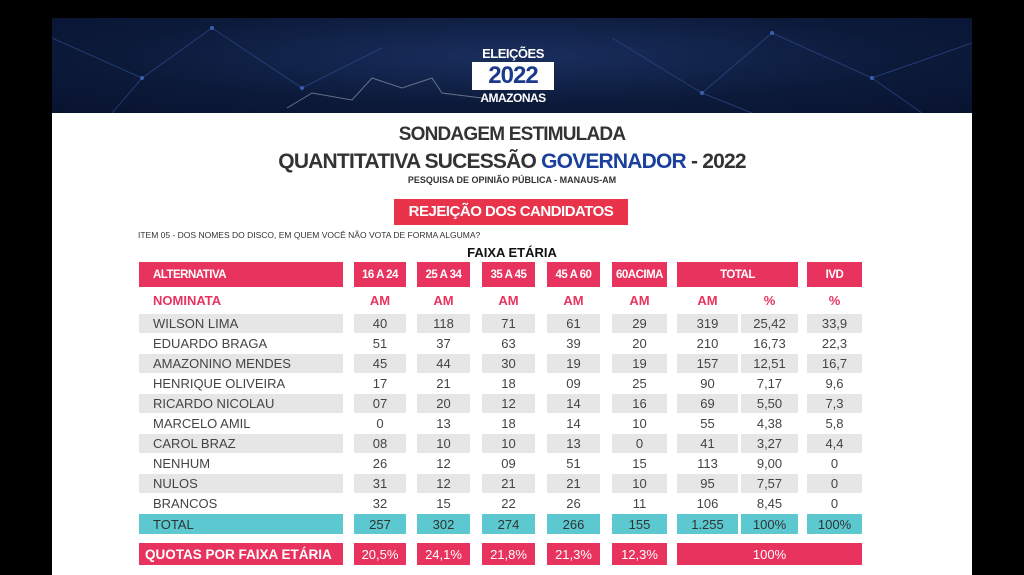 The width and height of the screenshot is (1024, 575). Describe the element at coordinates (707, 343) in the screenshot. I see `table-cell: 210` at that location.